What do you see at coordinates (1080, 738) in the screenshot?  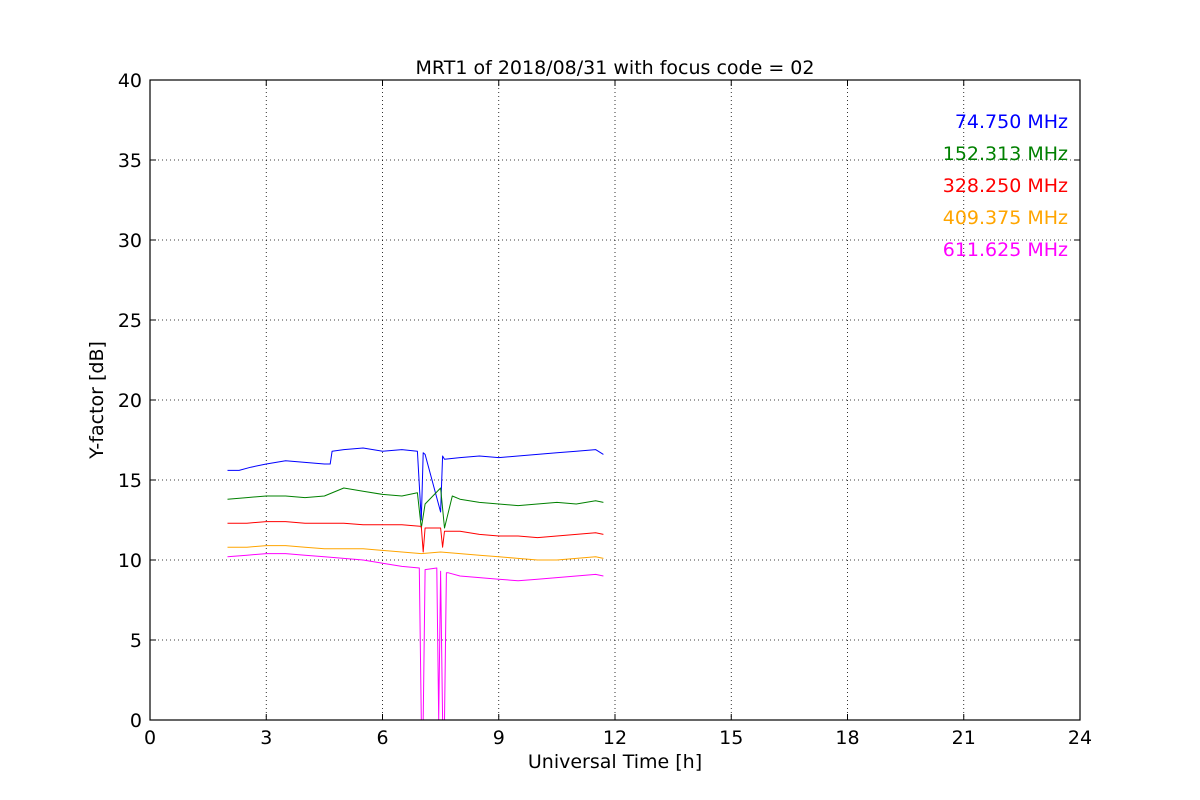 I see `x-tick-label: 24` at bounding box center [1080, 738].